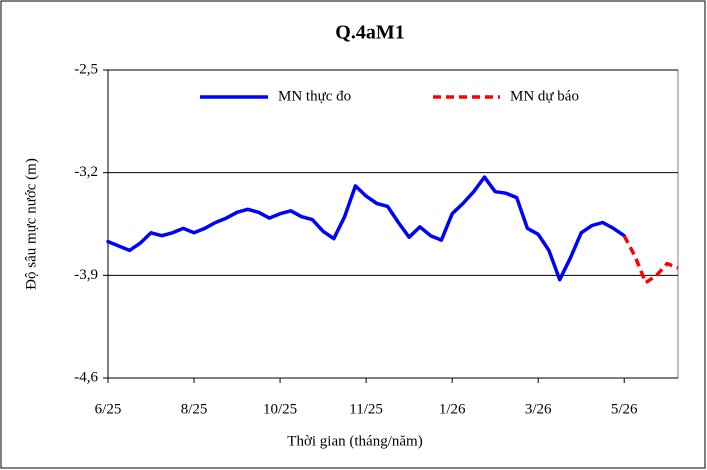 Image resolution: width=707 pixels, height=470 pixels. What do you see at coordinates (538, 409) in the screenshot?
I see `x-tick-label: 3/26` at bounding box center [538, 409].